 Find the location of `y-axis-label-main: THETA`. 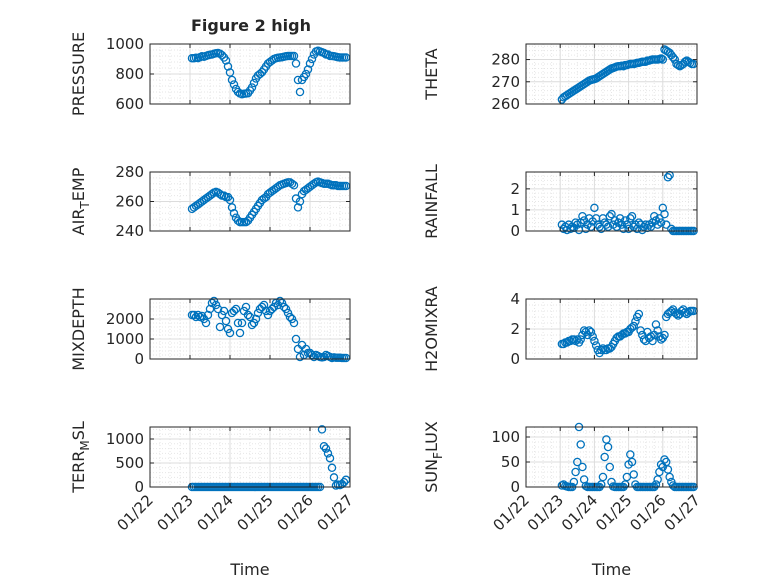

y-axis-label-main: THETA is located at coordinates (431, 74).